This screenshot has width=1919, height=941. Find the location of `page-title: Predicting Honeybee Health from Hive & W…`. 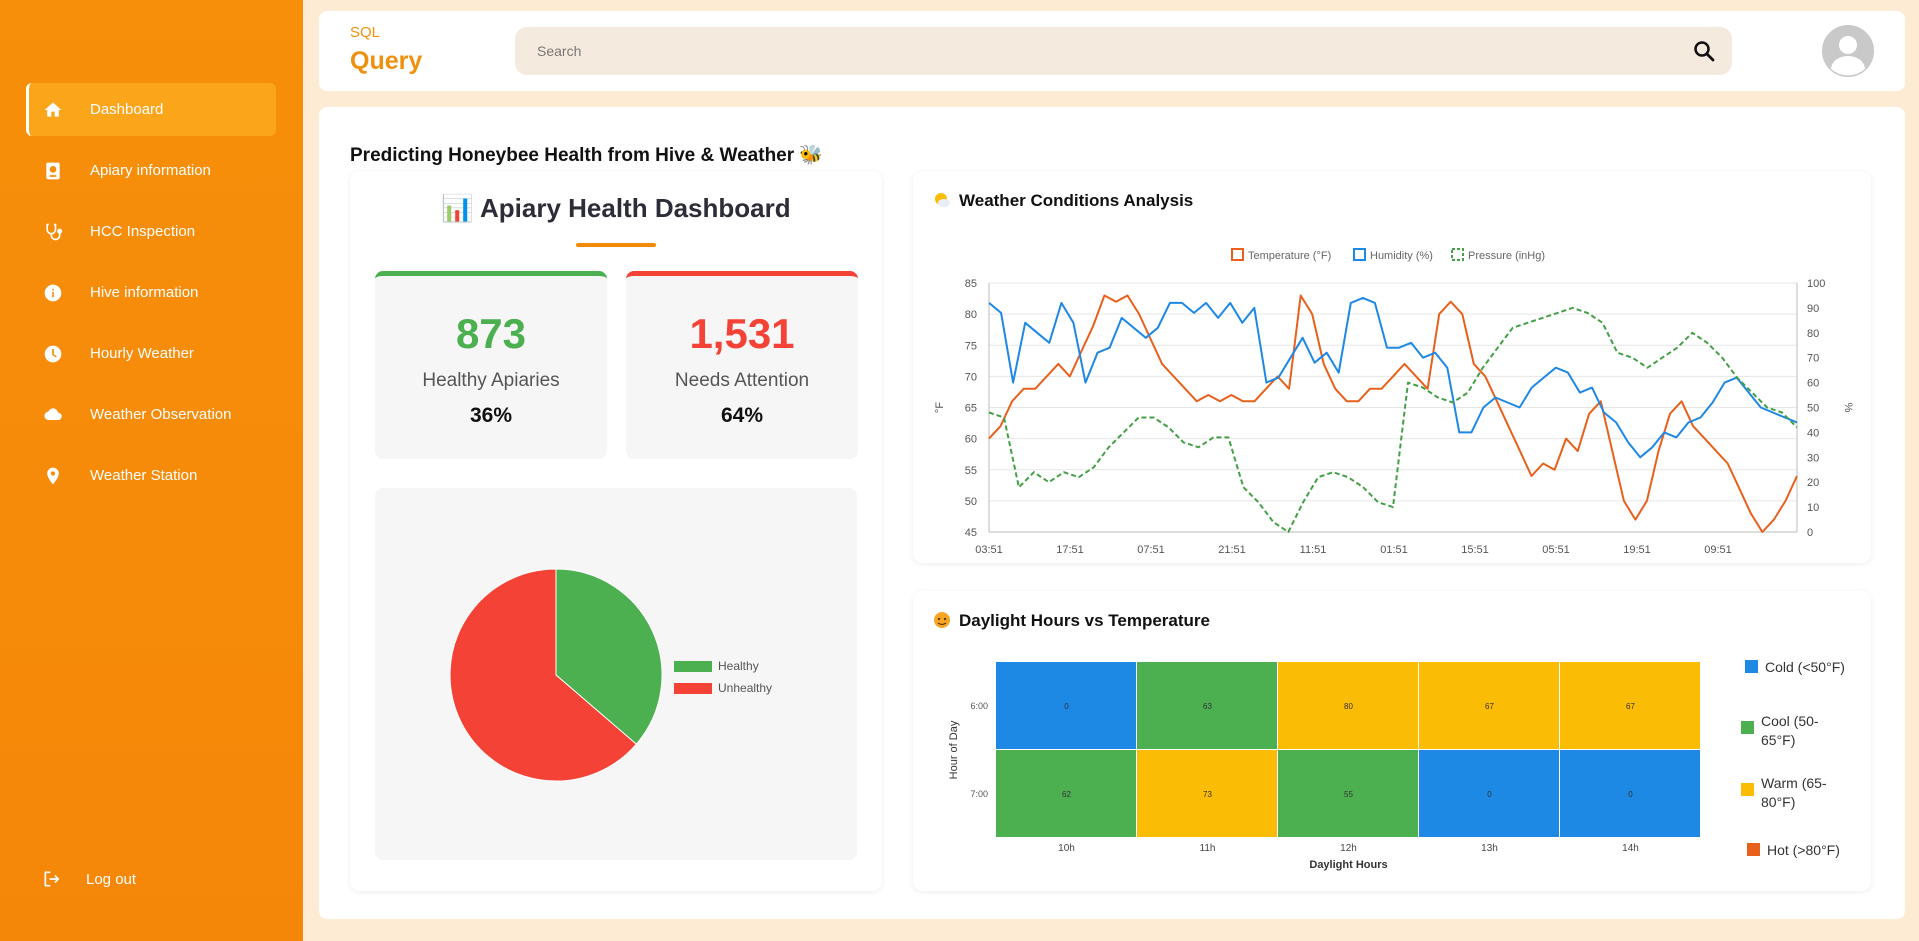

page-title: Predicting Honeybee Health from Hive & W… is located at coordinates (587, 155).